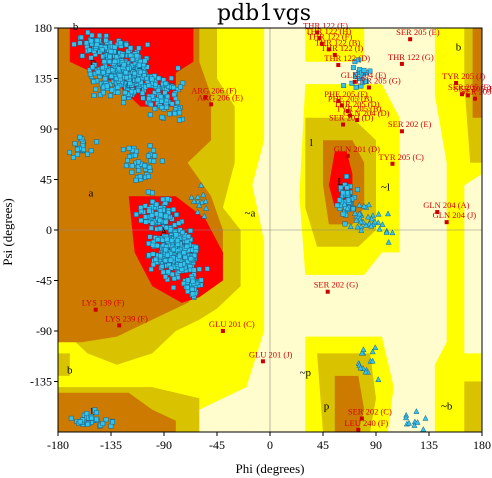 This screenshot has width=492, height=478. Describe the element at coordinates (271, 354) in the screenshot. I see `residue-label: GLU 201 (J)` at that location.